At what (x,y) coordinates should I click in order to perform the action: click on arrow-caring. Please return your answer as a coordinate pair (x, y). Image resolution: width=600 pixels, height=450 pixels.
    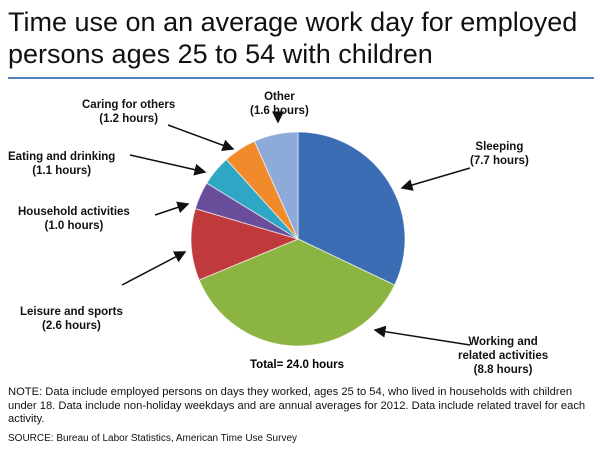
    Looking at the image, I should click on (201, 137).